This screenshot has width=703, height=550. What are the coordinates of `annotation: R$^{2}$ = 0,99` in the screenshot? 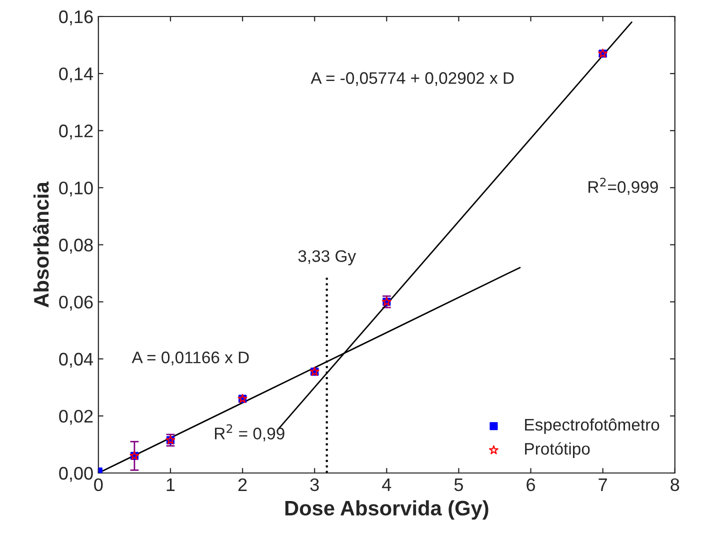 It's located at (249, 433).